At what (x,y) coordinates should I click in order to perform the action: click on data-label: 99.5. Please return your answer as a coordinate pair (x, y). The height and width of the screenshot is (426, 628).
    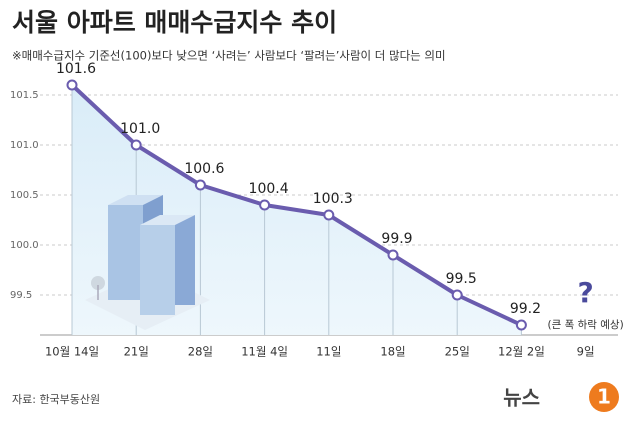
    Looking at the image, I should click on (461, 279).